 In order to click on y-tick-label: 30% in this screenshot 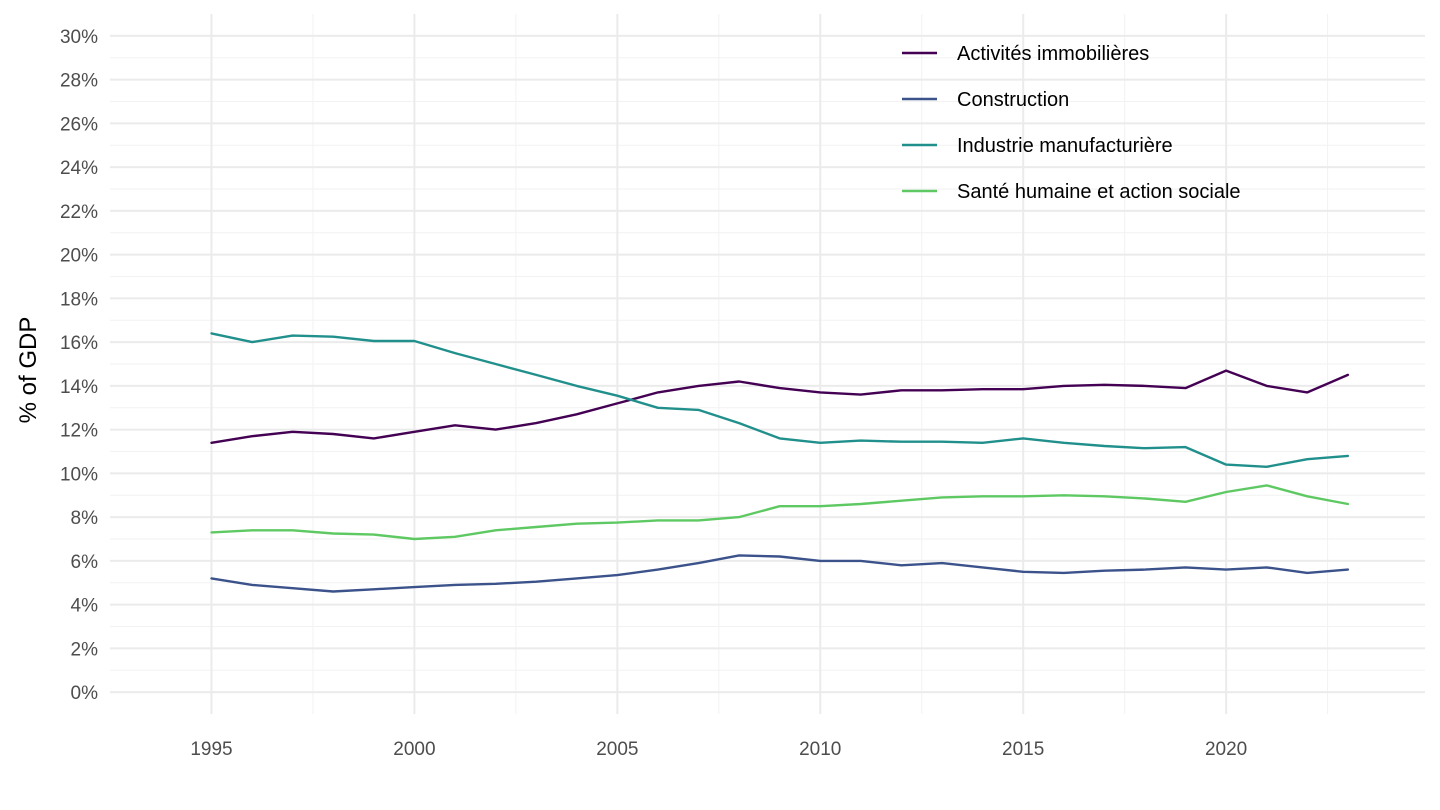, I will do `click(79, 37)`.